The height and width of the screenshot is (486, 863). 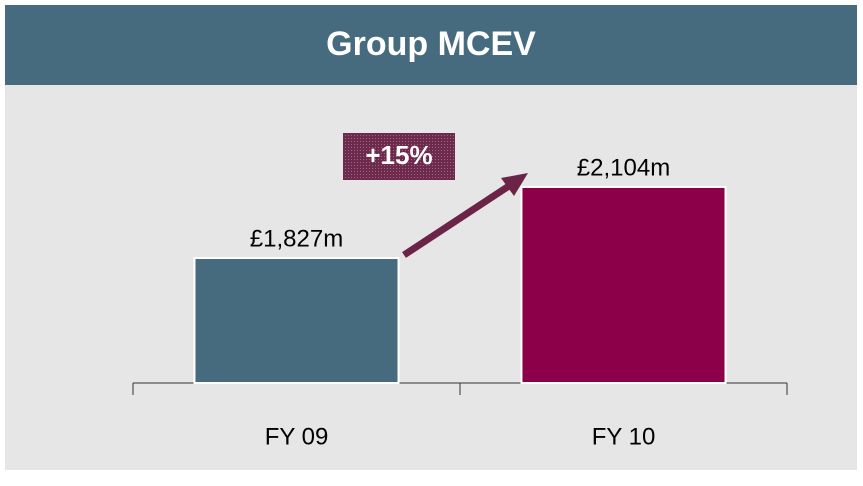 I want to click on x-tick-label: FY 10, so click(x=624, y=436).